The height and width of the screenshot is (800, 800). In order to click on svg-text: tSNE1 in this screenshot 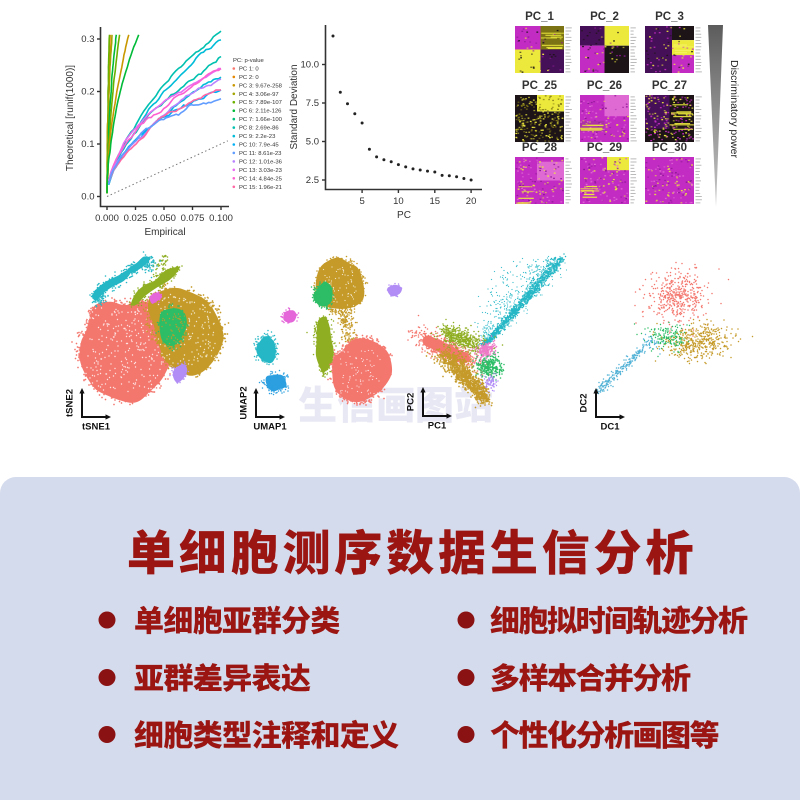, I will do `click(96, 427)`.